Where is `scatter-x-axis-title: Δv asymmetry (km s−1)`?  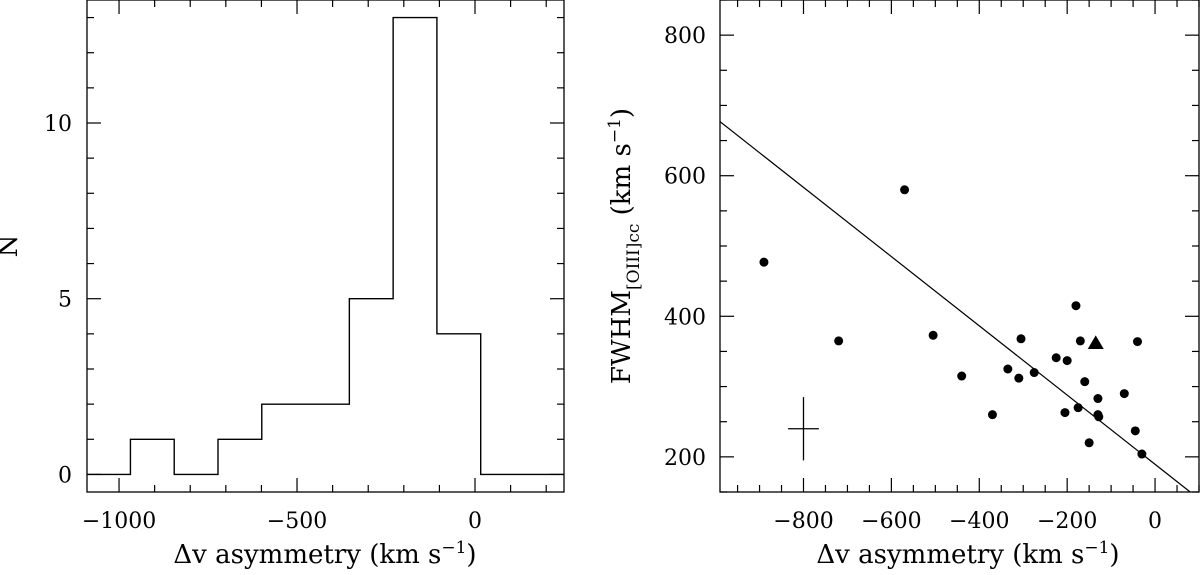 scatter-x-axis-title: Δv asymmetry (km s−1) is located at coordinates (967, 554).